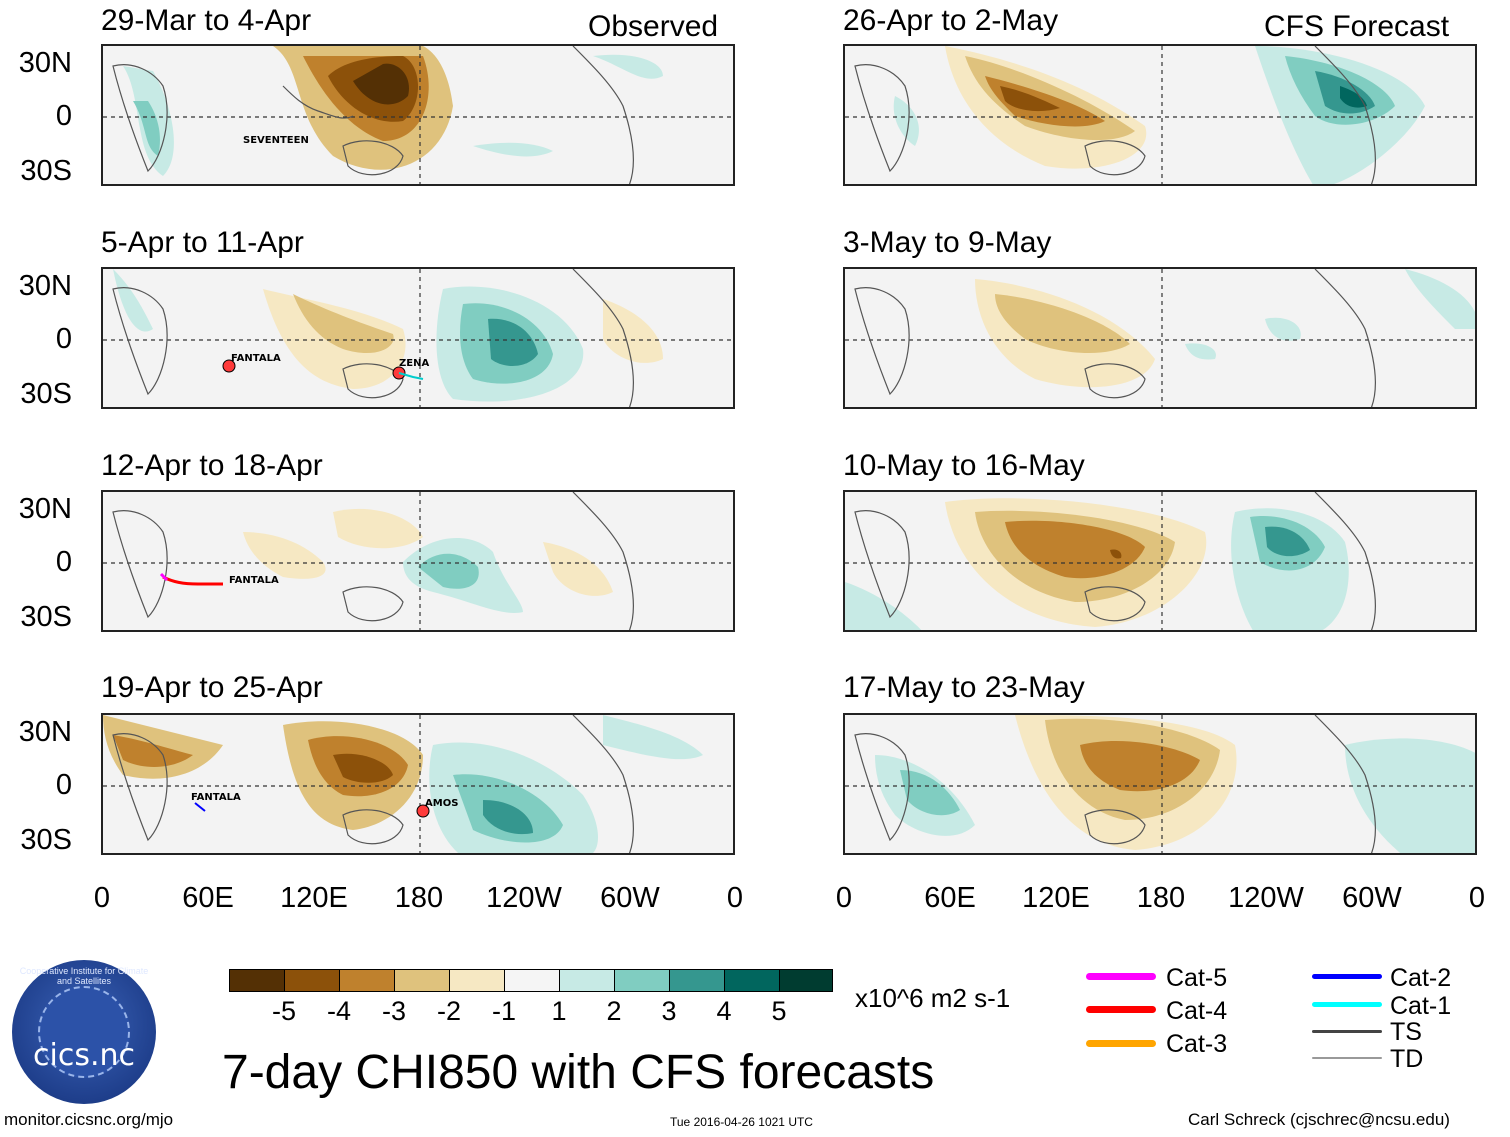 The width and height of the screenshot is (1510, 1137). I want to click on colorbar-tick: -1, so click(503, 1011).